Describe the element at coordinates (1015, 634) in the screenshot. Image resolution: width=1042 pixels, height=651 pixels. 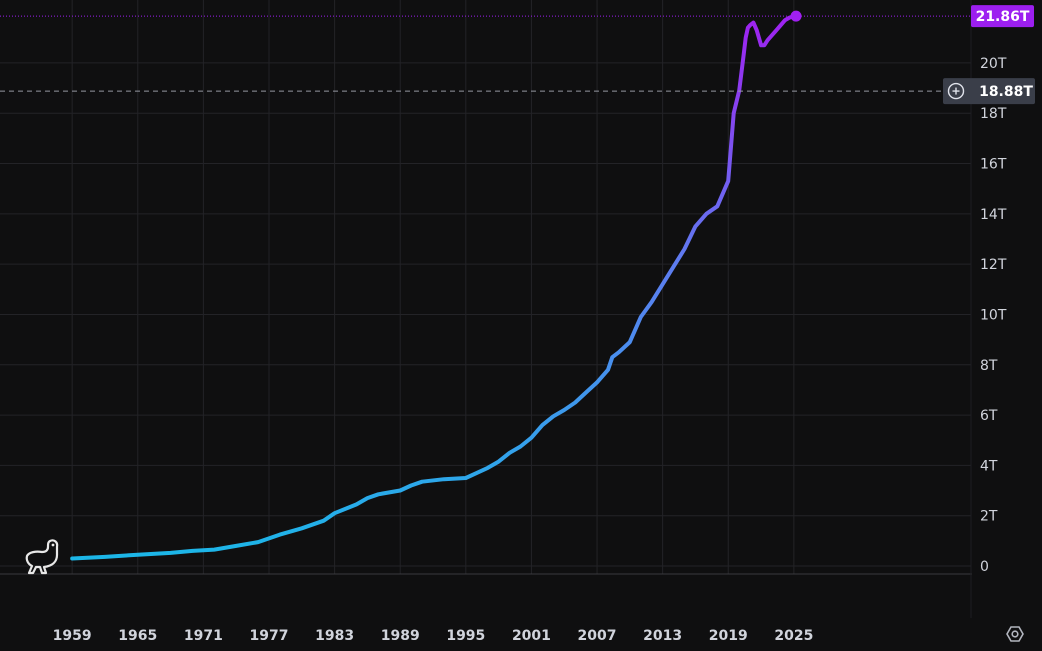
I see `settings-gear-icon` at that location.